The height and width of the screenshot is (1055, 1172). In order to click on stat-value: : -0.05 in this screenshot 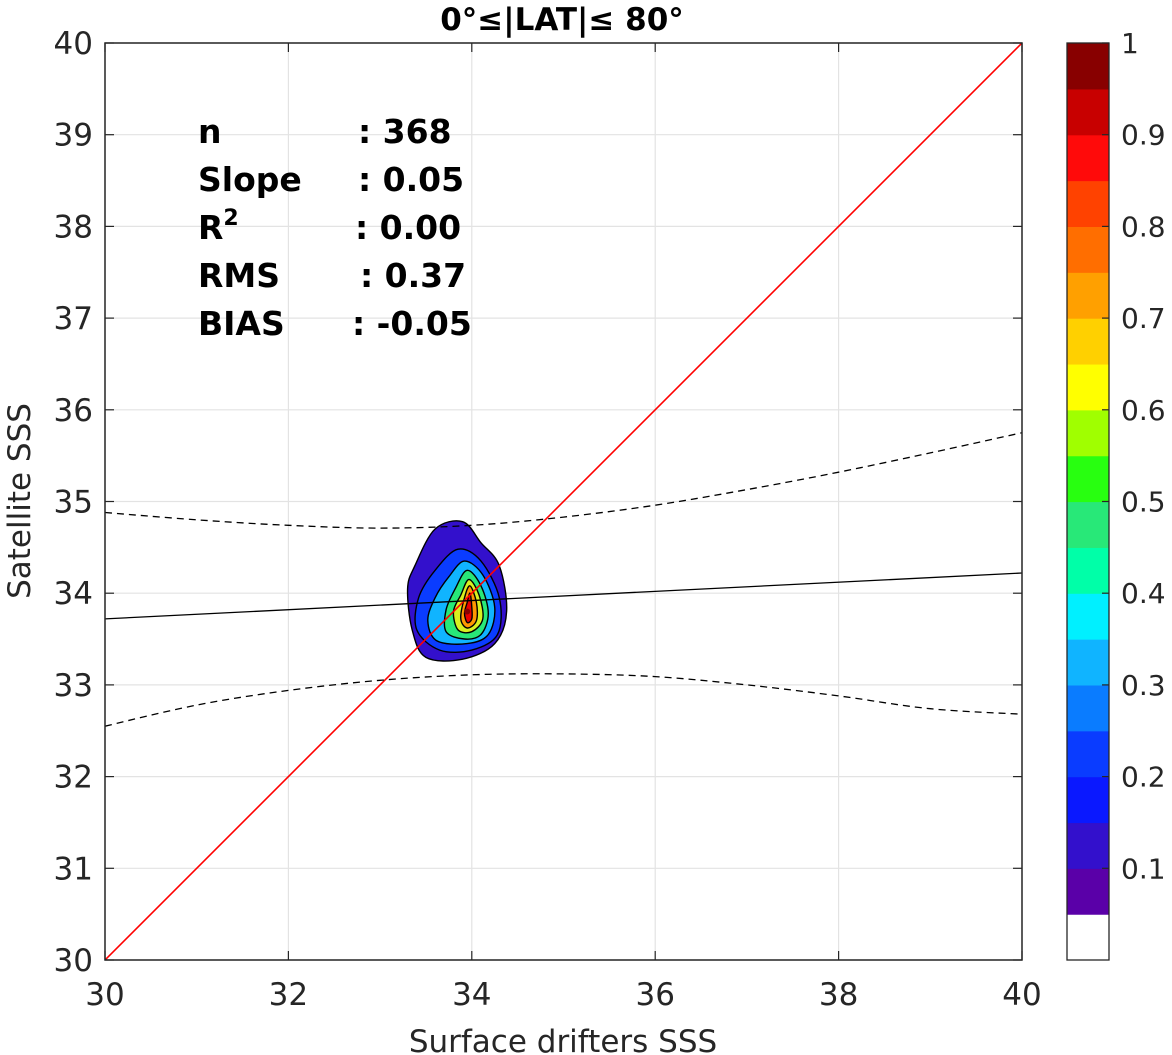, I will do `click(412, 323)`.